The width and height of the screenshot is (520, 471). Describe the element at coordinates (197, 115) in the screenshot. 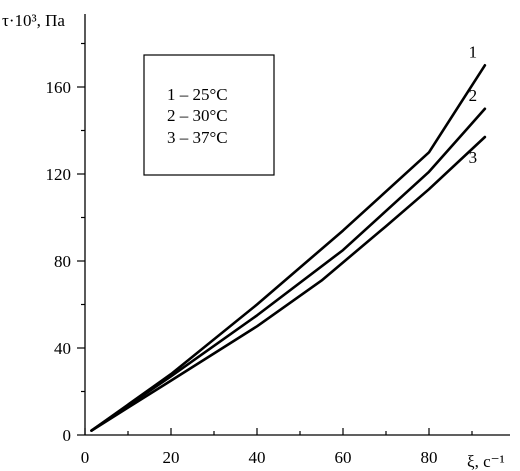

I see `legend-item-2: 2 – 30°C` at that location.